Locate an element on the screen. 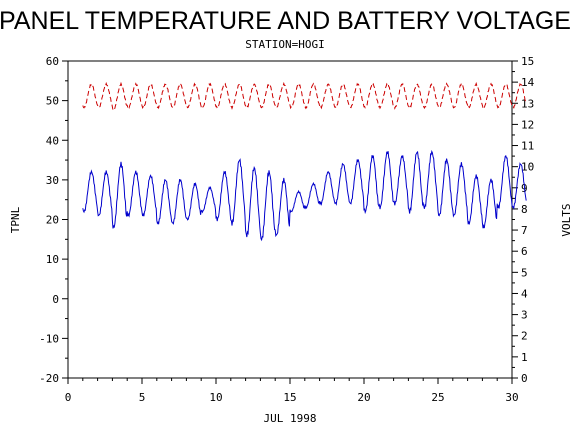 The width and height of the screenshot is (570, 435). x-tick-label: 0 is located at coordinates (68, 397).